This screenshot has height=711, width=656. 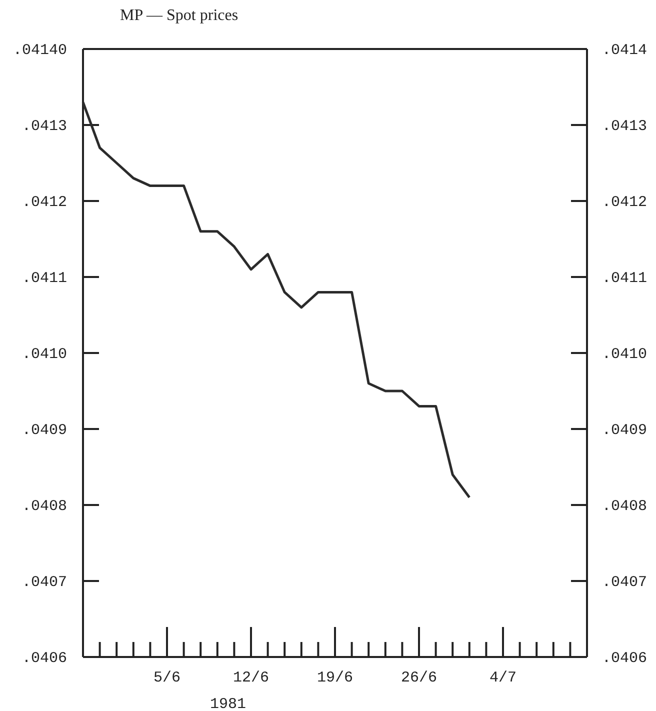 I want to click on y-tick-label: .04140, so click(x=39, y=50).